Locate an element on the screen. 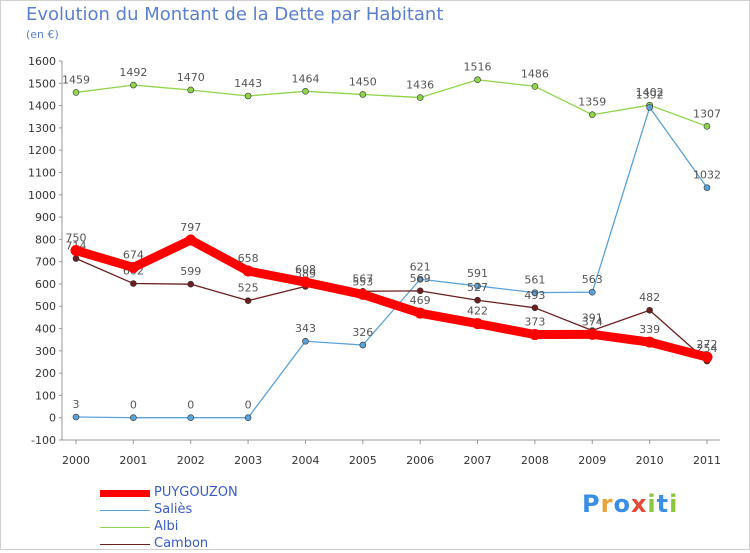 Image resolution: width=750 pixels, height=553 pixels. y-tick-label: -100 is located at coordinates (43, 440).